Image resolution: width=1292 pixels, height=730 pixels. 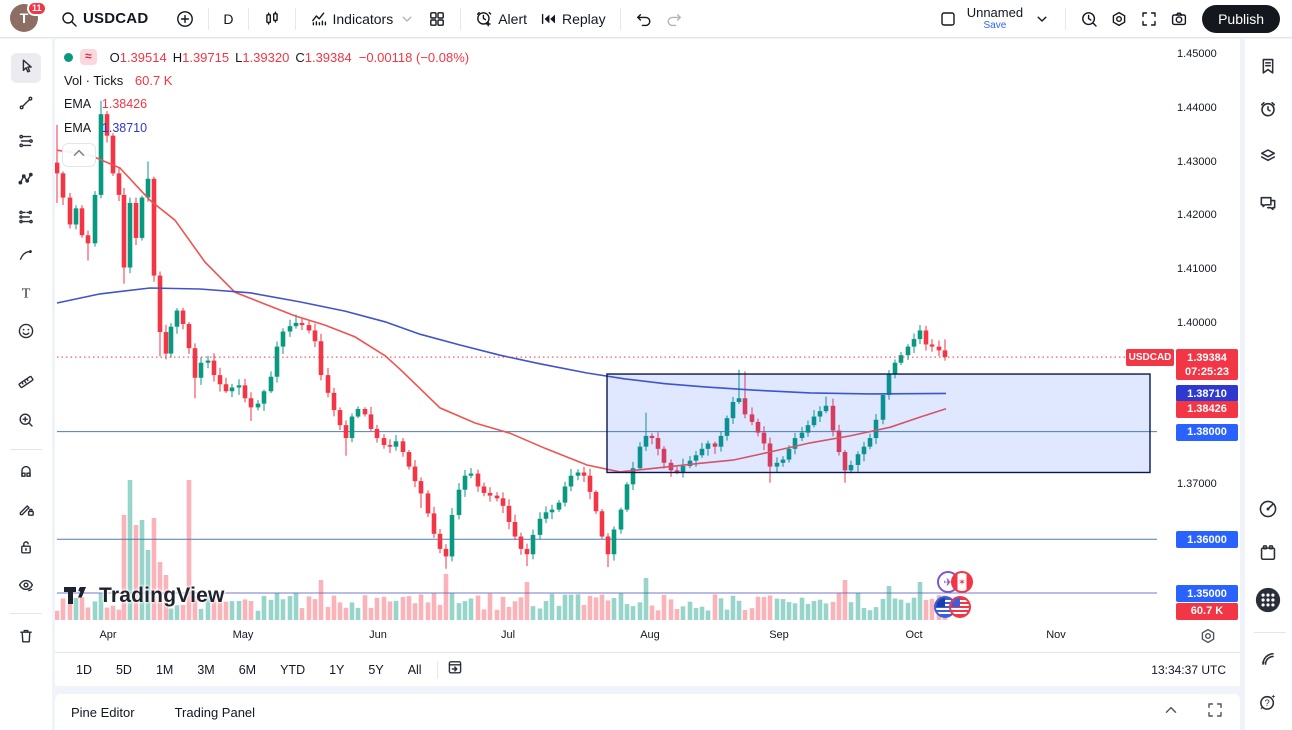 I want to click on symbol-search-button: USDCAD, so click(x=104, y=19).